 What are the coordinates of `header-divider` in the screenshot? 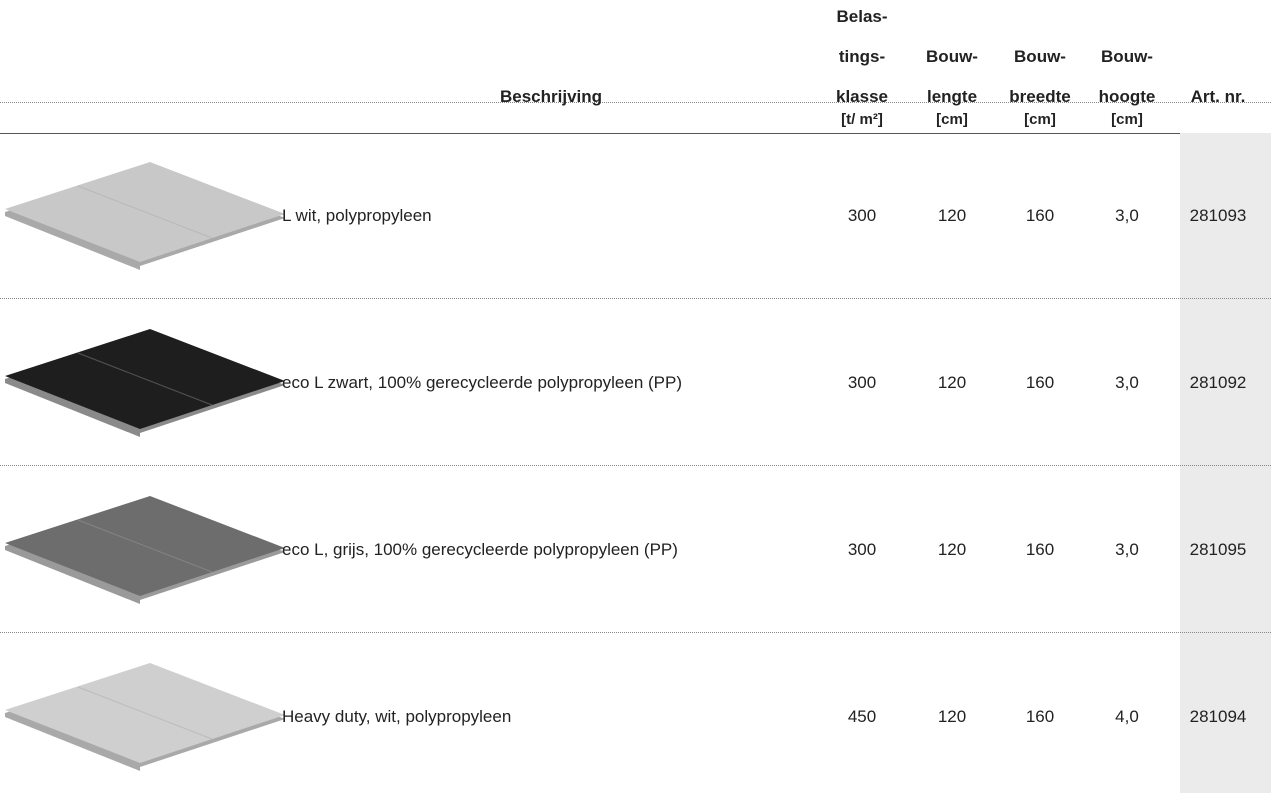 It's located at (635, 102).